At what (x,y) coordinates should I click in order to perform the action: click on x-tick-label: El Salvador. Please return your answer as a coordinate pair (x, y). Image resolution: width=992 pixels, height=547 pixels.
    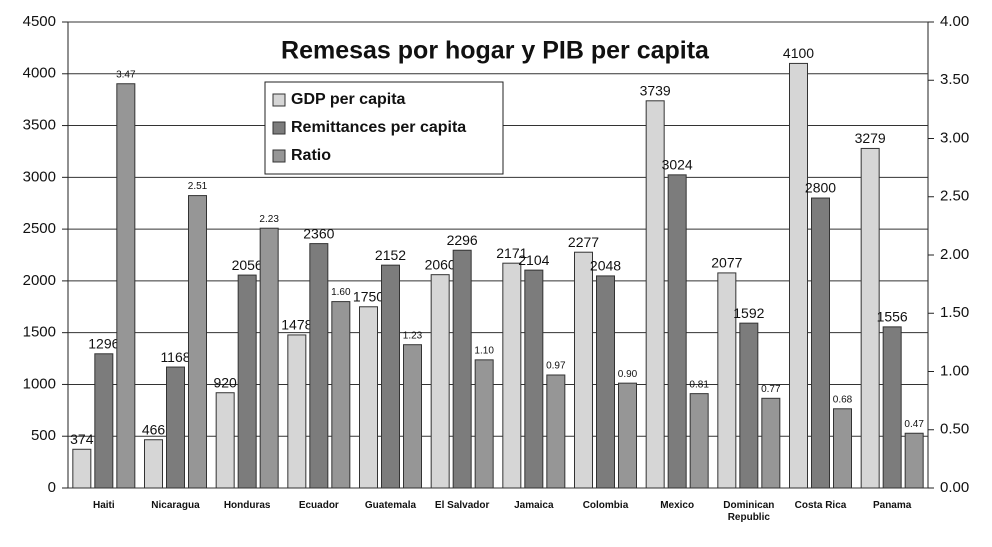
    Looking at the image, I should click on (462, 505).